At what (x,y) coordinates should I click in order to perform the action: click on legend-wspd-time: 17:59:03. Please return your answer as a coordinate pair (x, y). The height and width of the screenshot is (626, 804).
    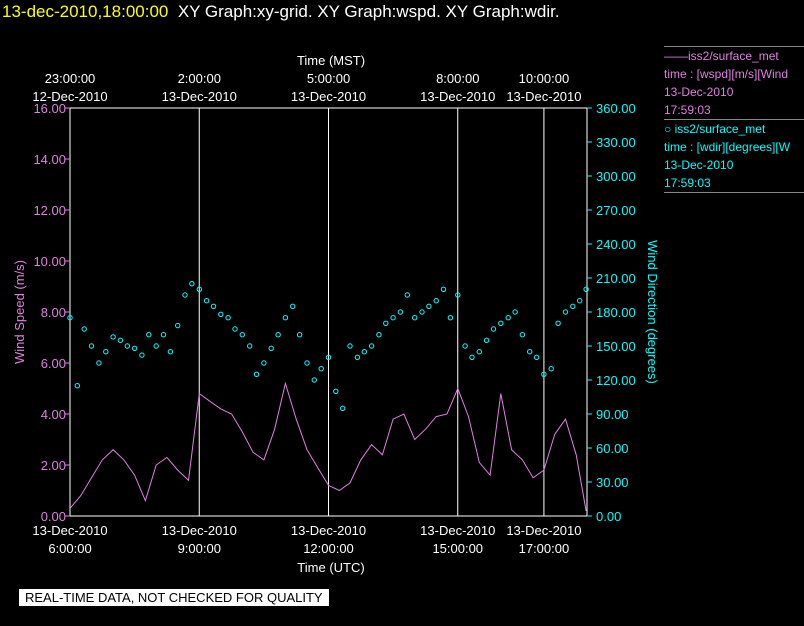
    Looking at the image, I should click on (687, 110).